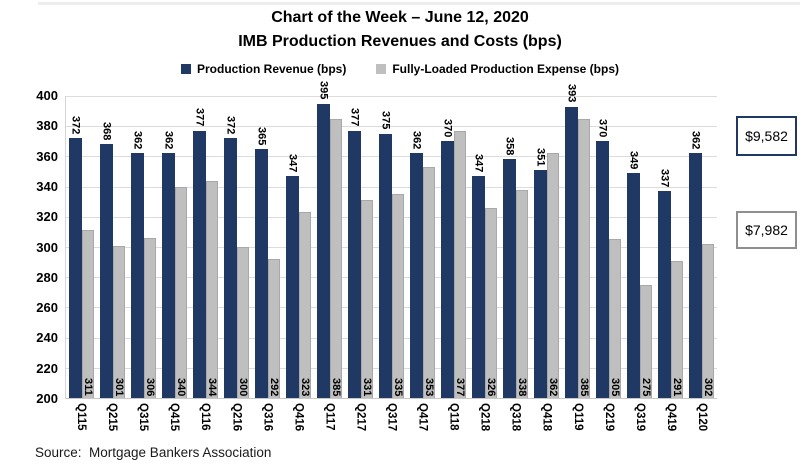  I want to click on x-tick-text: Q419, so click(670, 417).